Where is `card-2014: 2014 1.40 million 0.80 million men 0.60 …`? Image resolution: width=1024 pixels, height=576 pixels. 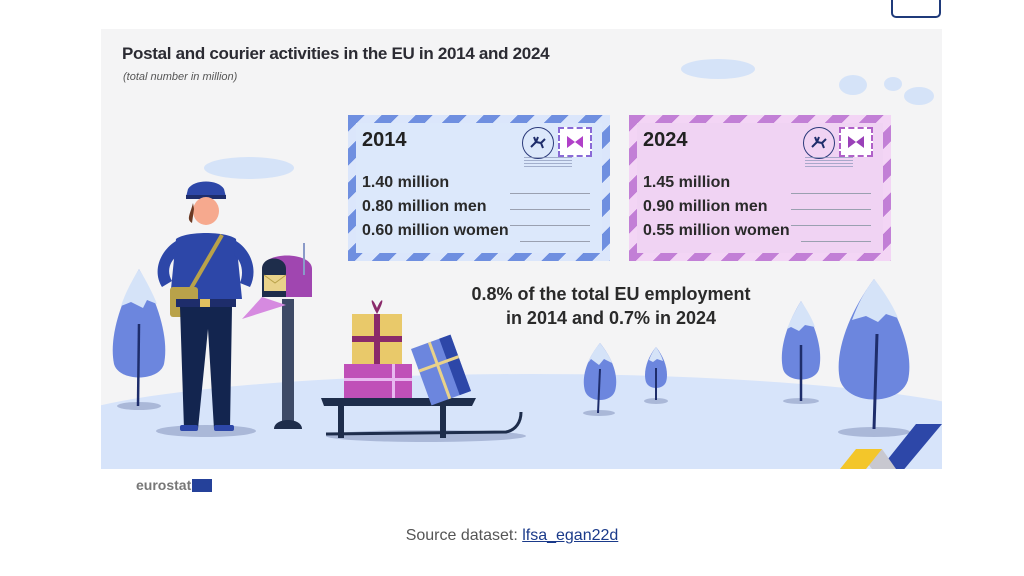
card-2014: 2014 1.40 million 0.80 million men 0.60 … is located at coordinates (479, 188).